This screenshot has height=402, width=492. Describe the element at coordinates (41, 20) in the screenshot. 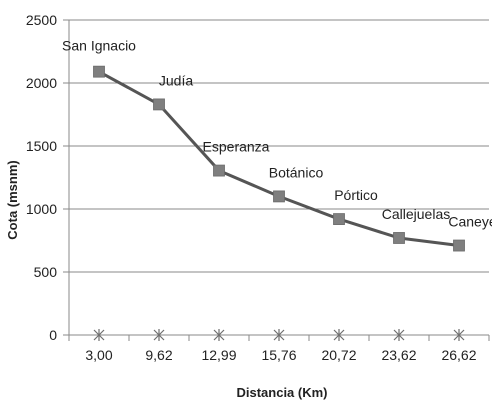

I see `y-tick-label: 2500` at that location.